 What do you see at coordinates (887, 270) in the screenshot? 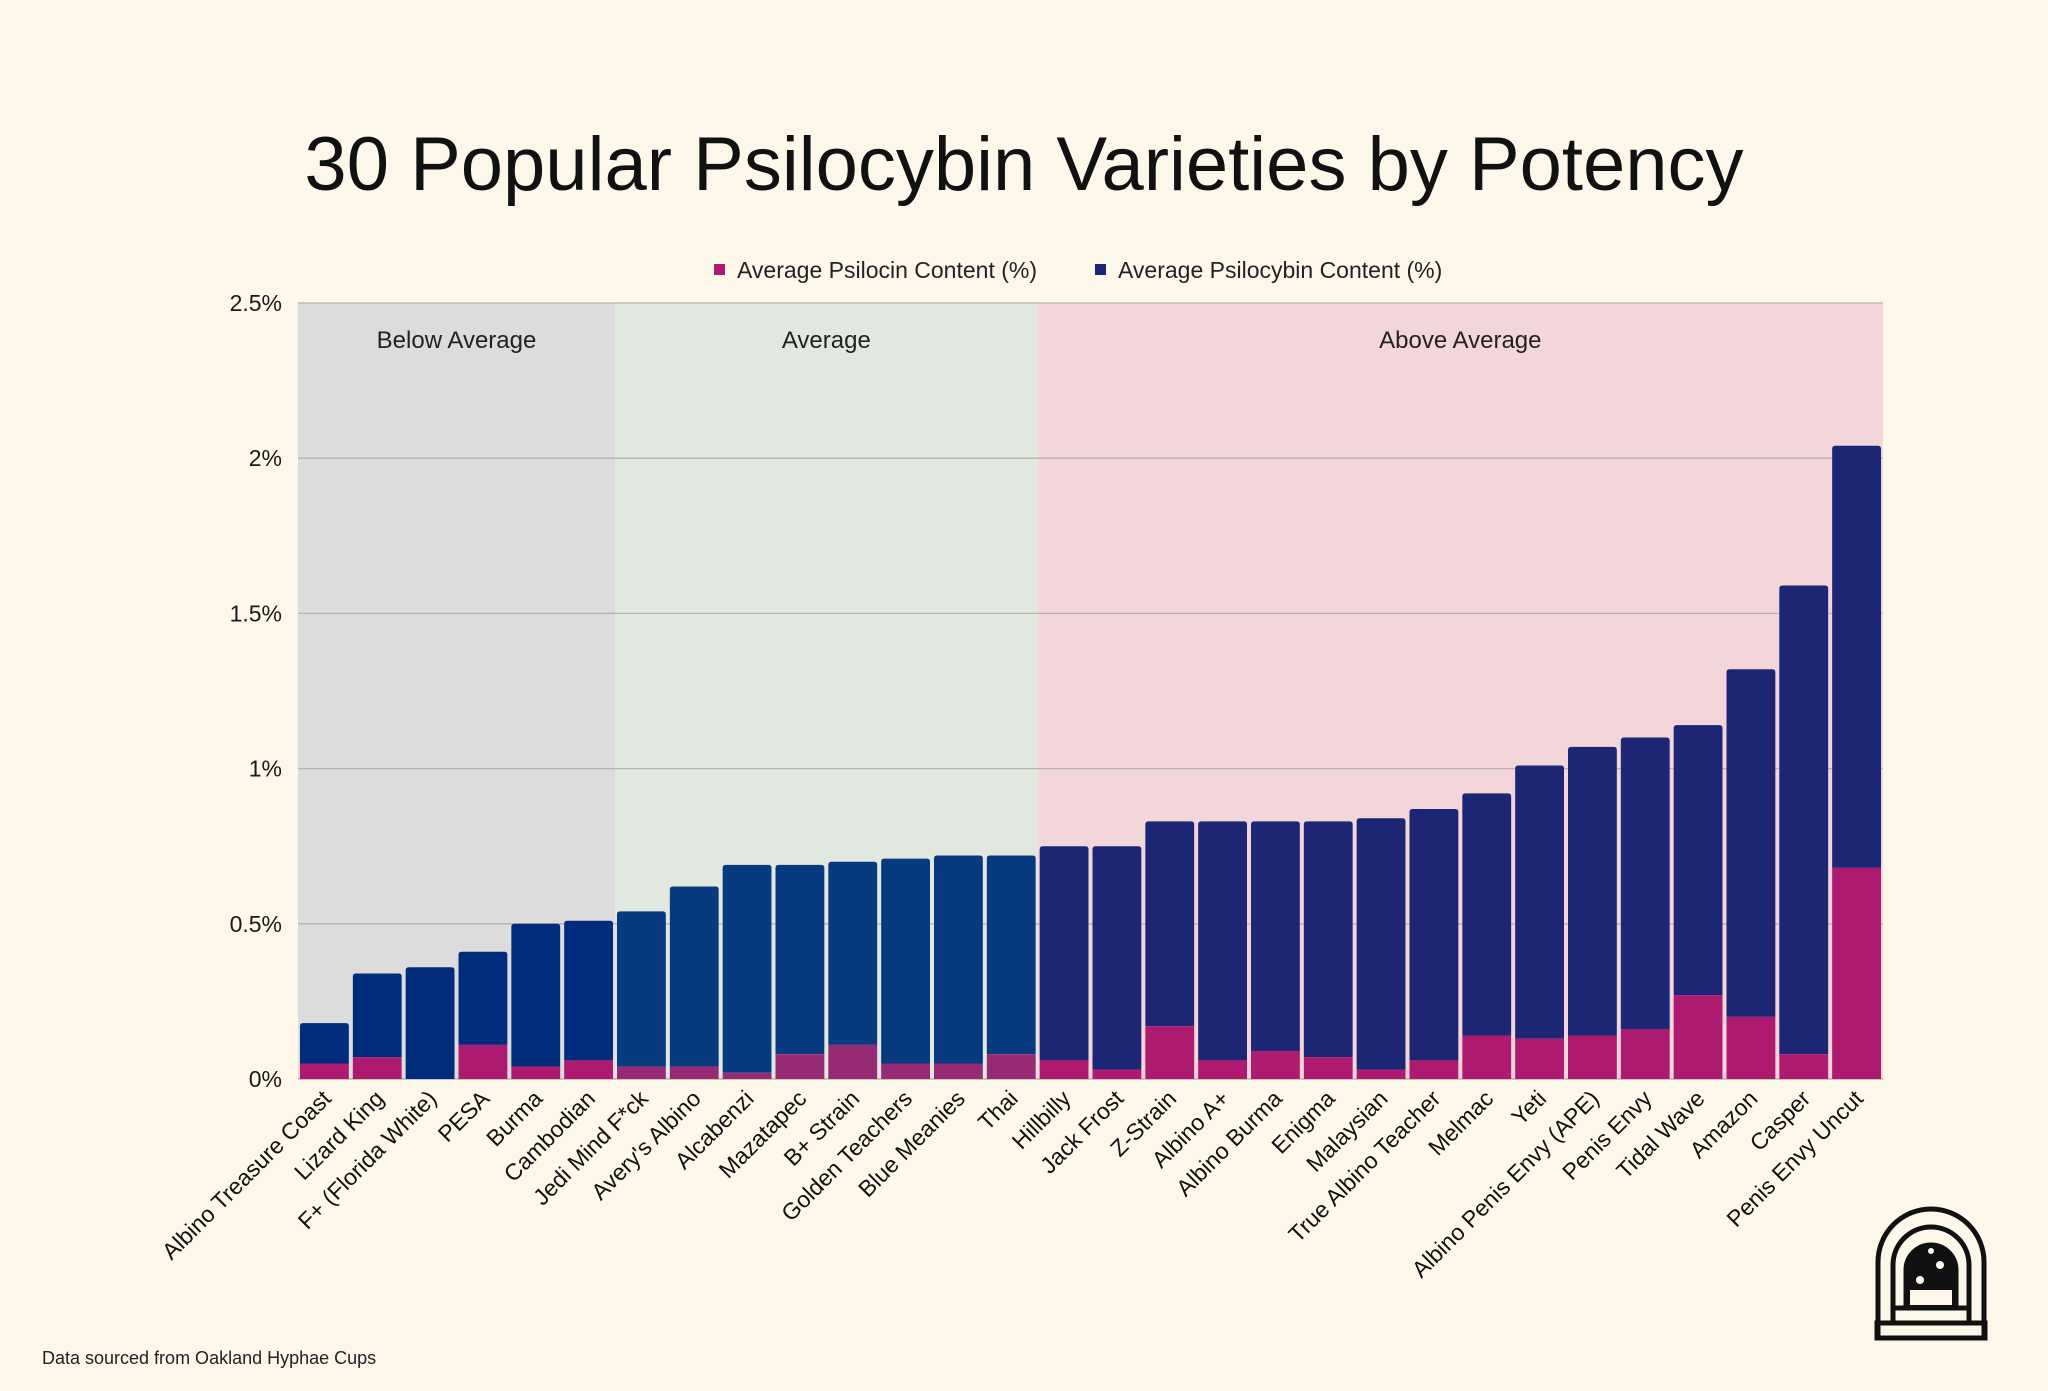
I see `legend-label-psilocin: Average Psilocin Content (%)` at bounding box center [887, 270].